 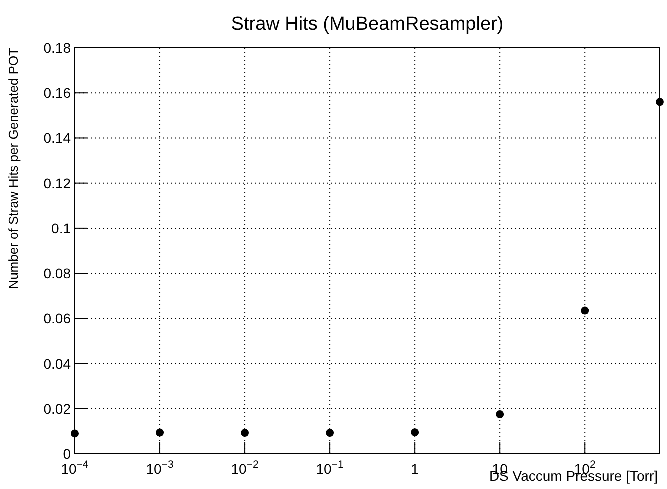 I want to click on y-tick-label: 0.04, so click(x=58, y=364).